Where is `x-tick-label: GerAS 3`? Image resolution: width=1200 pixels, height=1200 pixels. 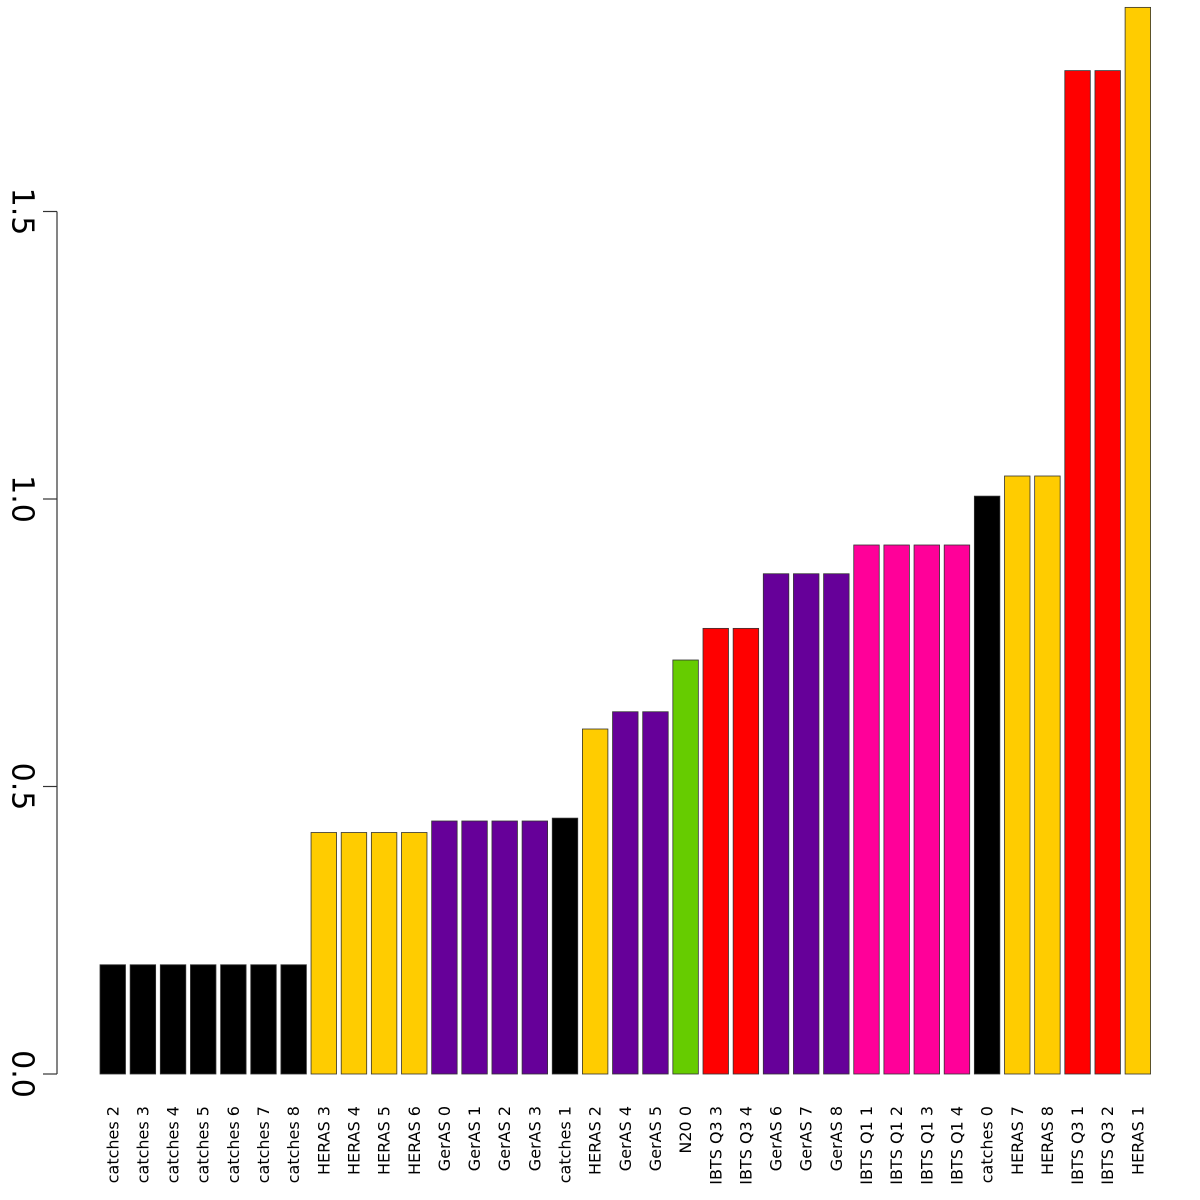 x-tick-label: GerAS 3 is located at coordinates (534, 1138).